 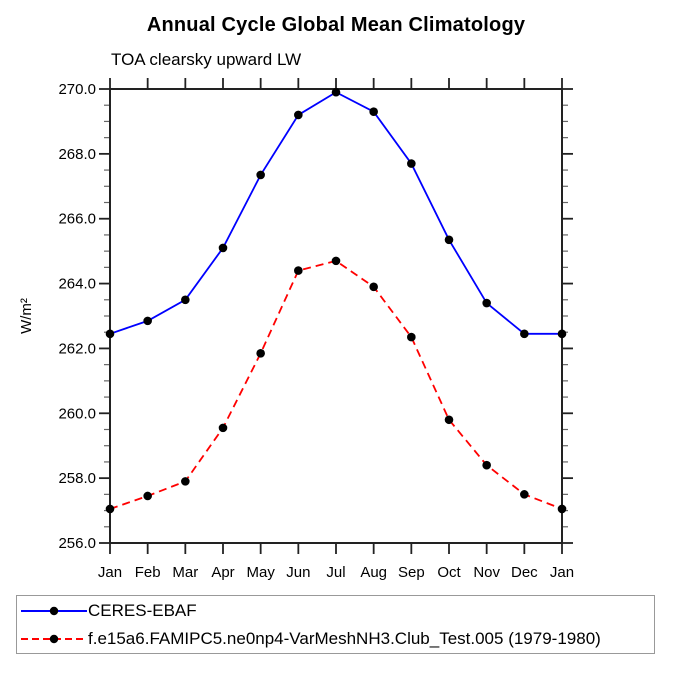 I want to click on x-axis-tick-label: May, so click(x=260, y=572).